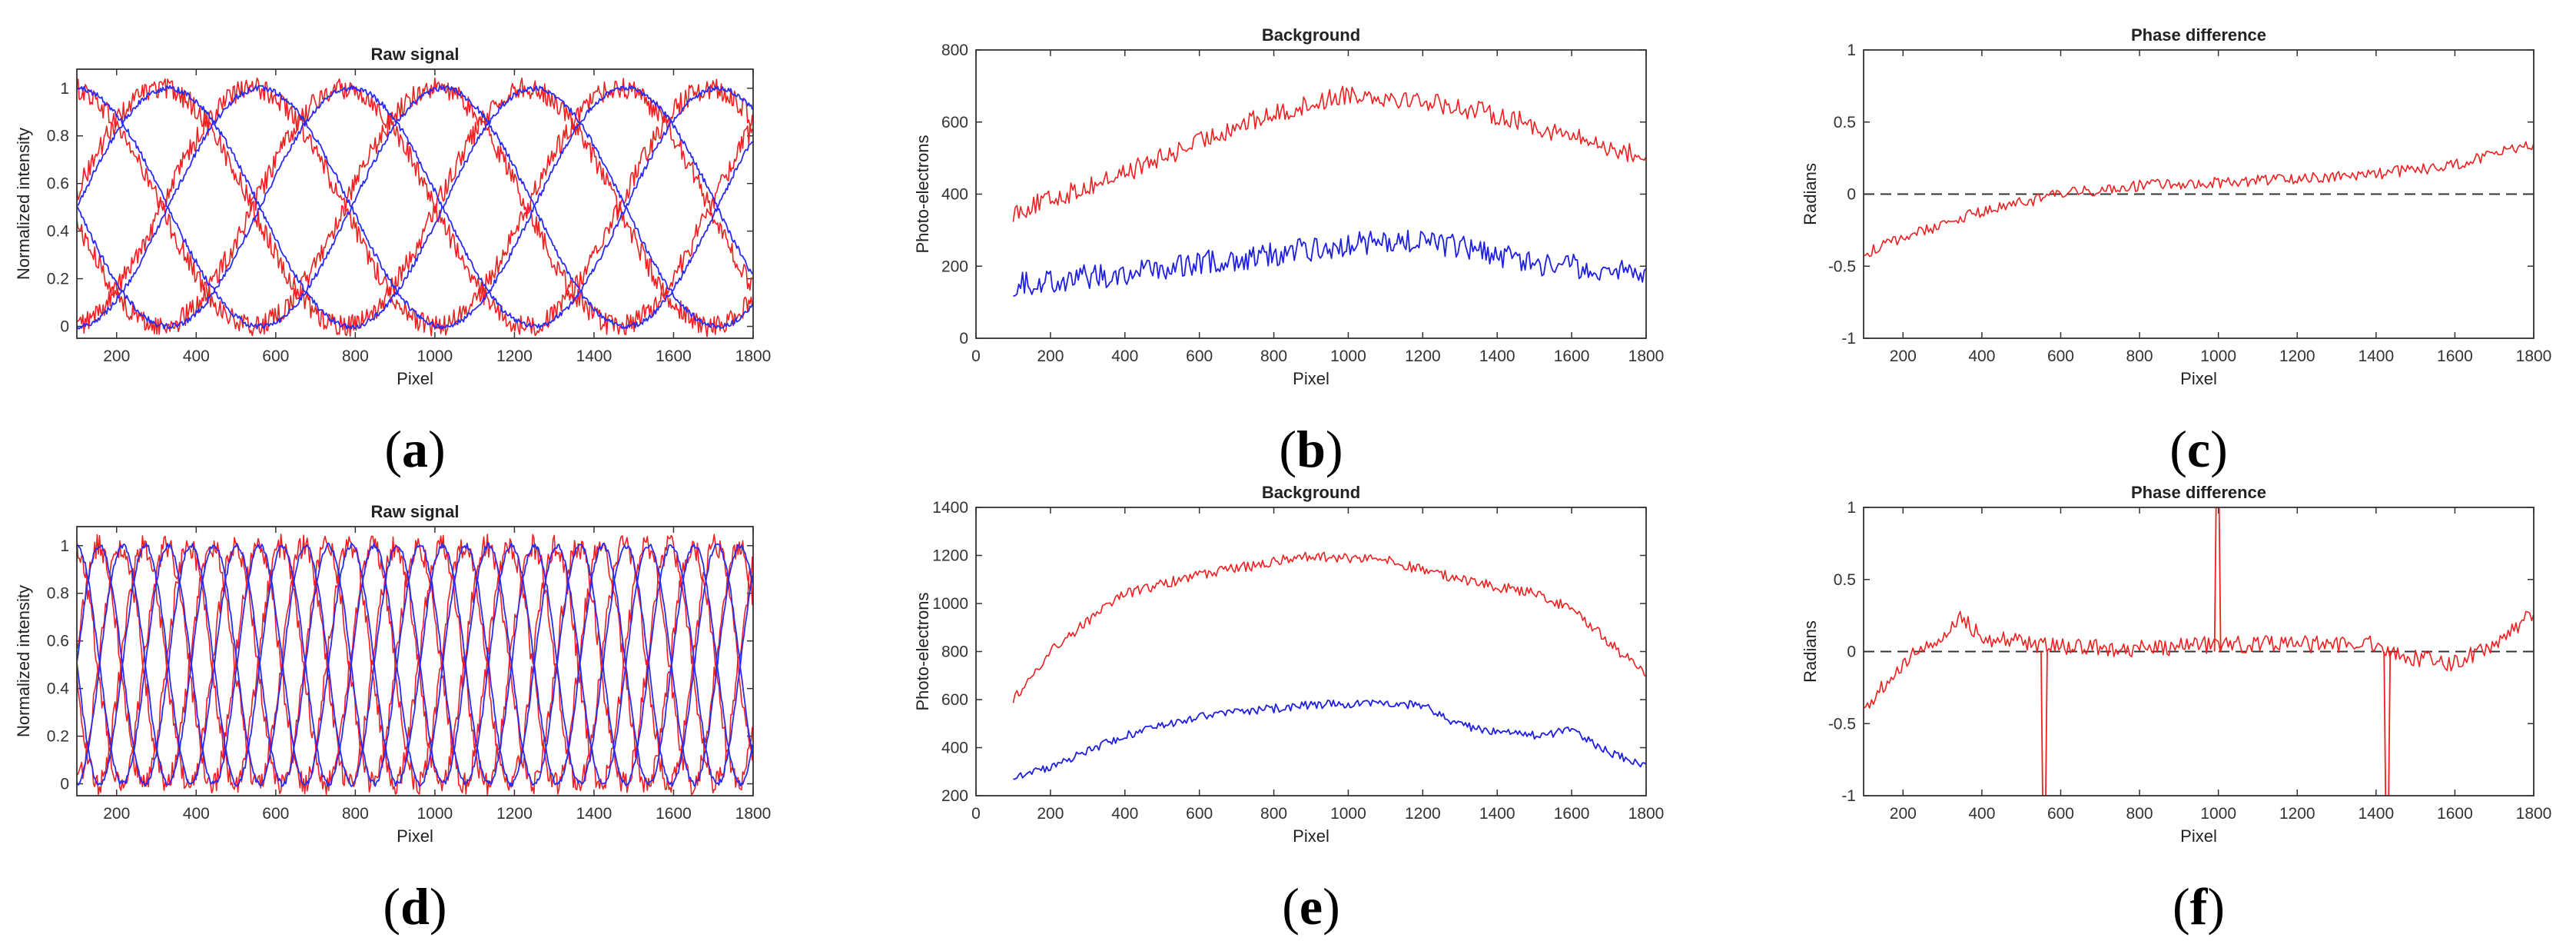 This screenshot has width=2576, height=941. Describe the element at coordinates (950, 556) in the screenshot. I see `y-tick-label: 1200` at that location.